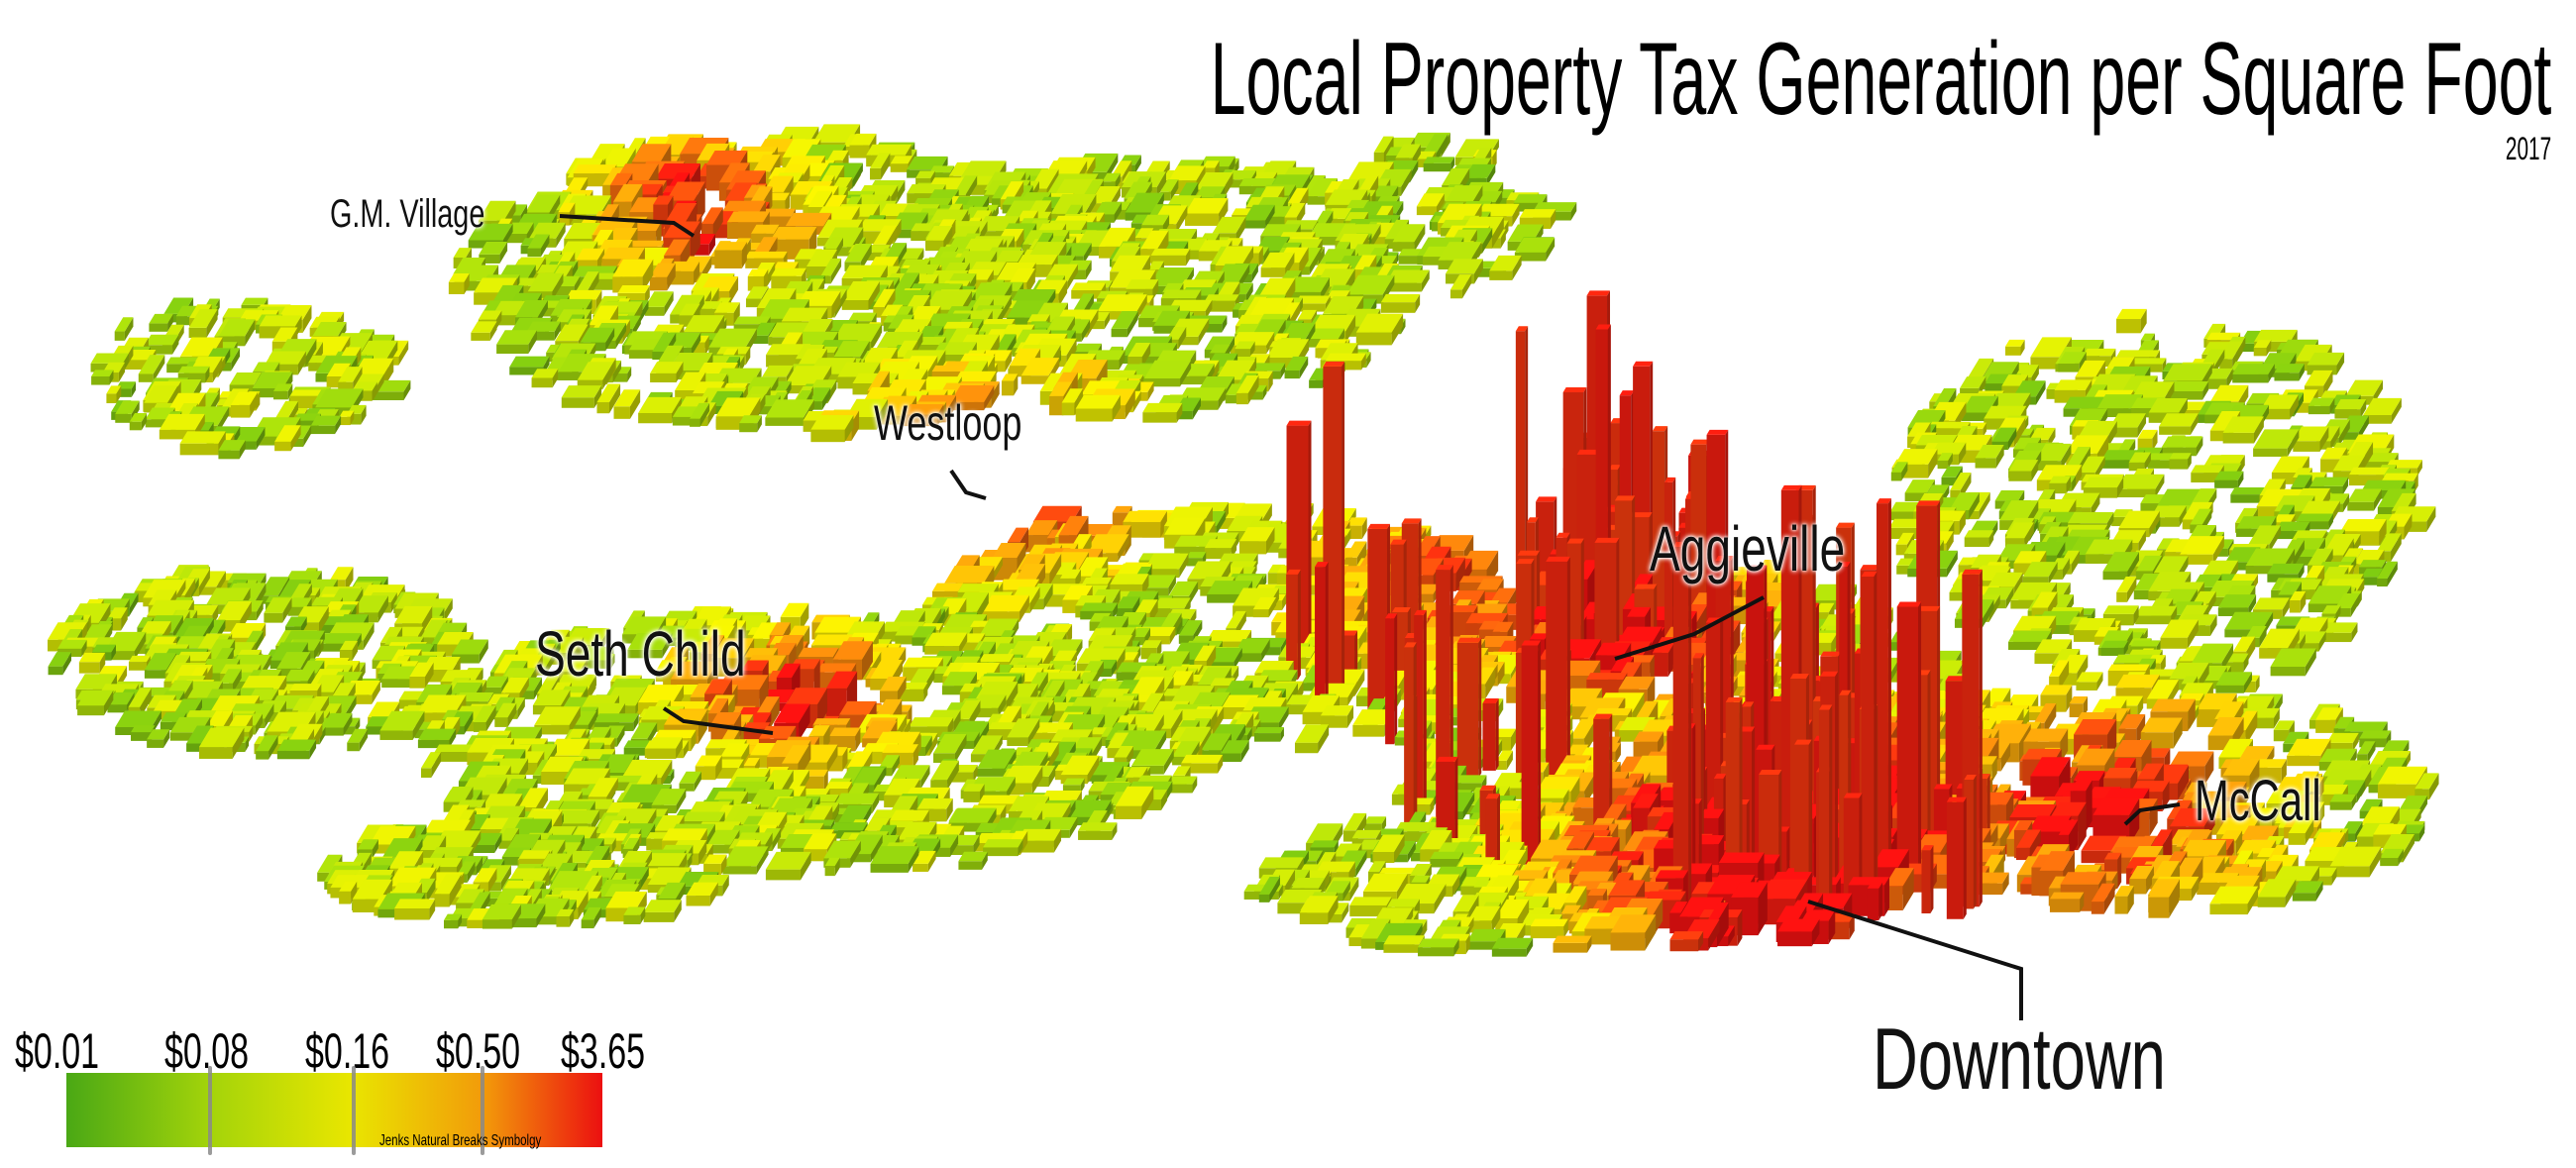 The width and height of the screenshot is (2576, 1168). Describe the element at coordinates (407, 214) in the screenshot. I see `label-gm-village: G.M. Village` at that location.